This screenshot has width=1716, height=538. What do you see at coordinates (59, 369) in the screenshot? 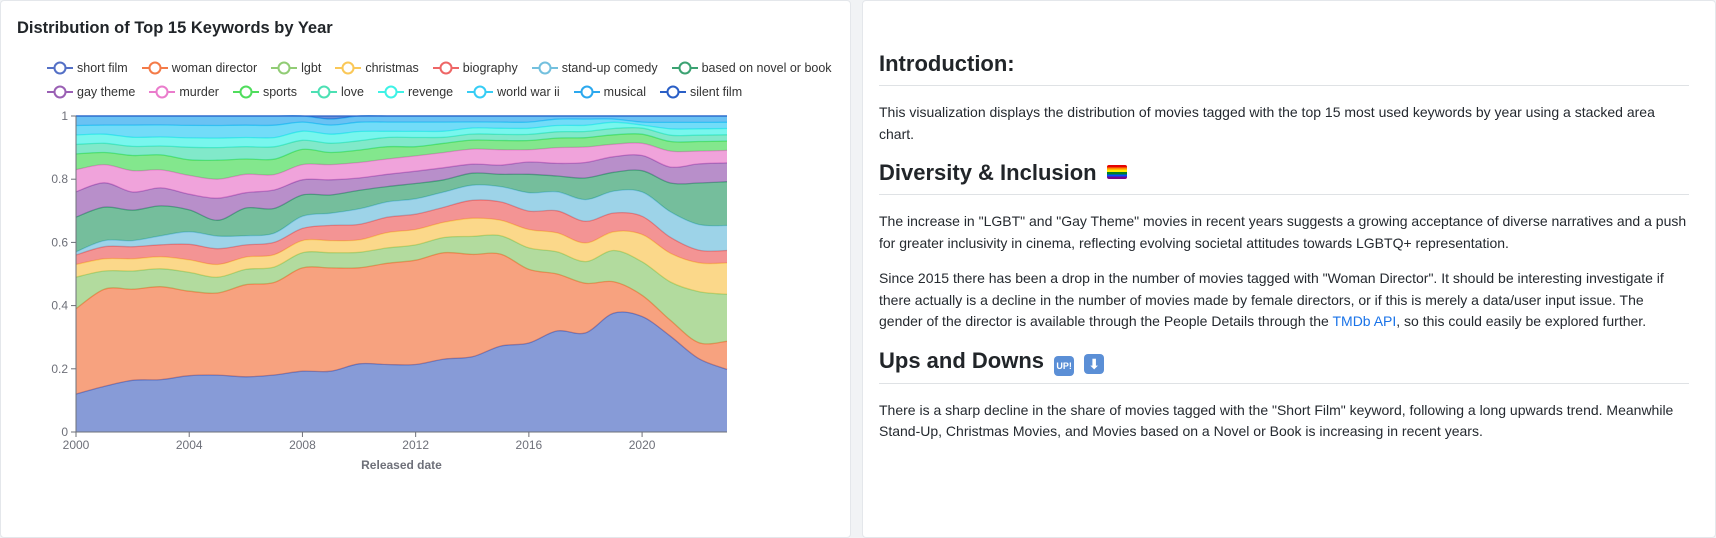
I see `y-tick-label: 0.2` at bounding box center [59, 369].